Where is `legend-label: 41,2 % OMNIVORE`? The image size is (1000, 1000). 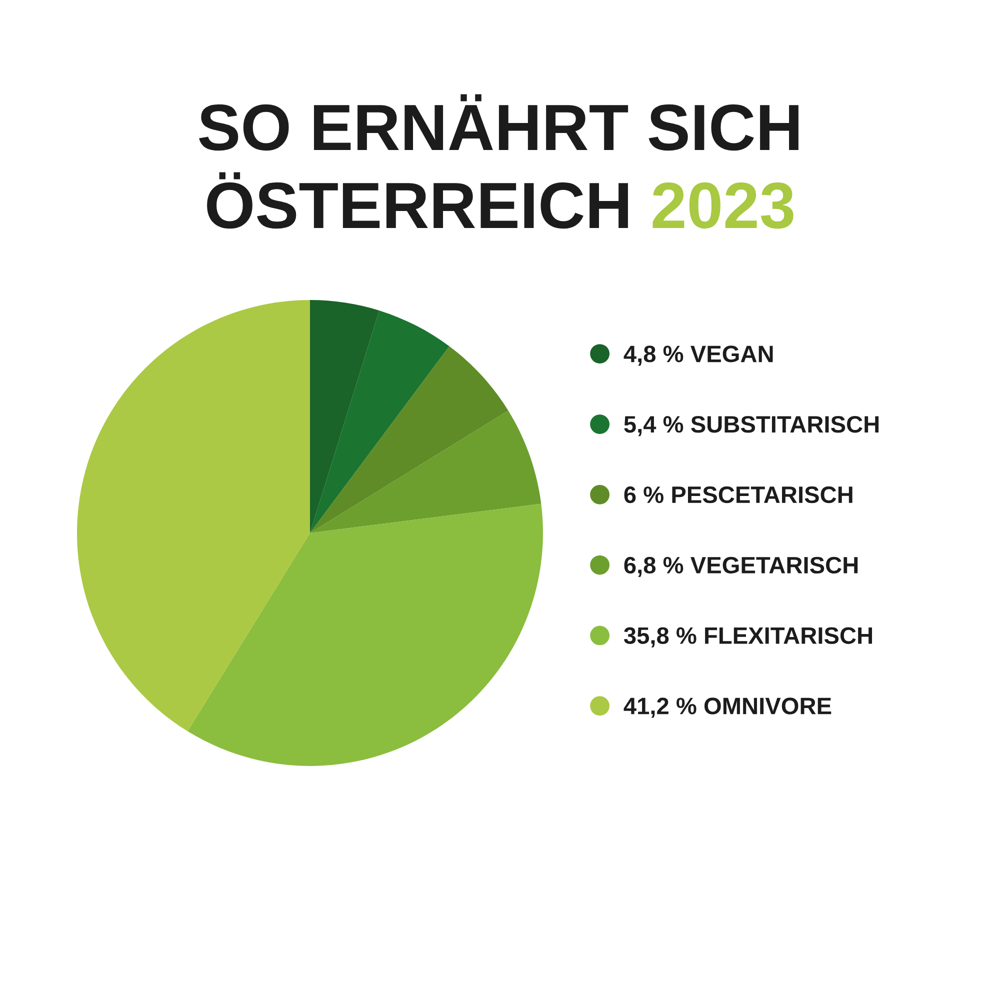
legend-label: 41,2 % OMNIVORE is located at coordinates (728, 708).